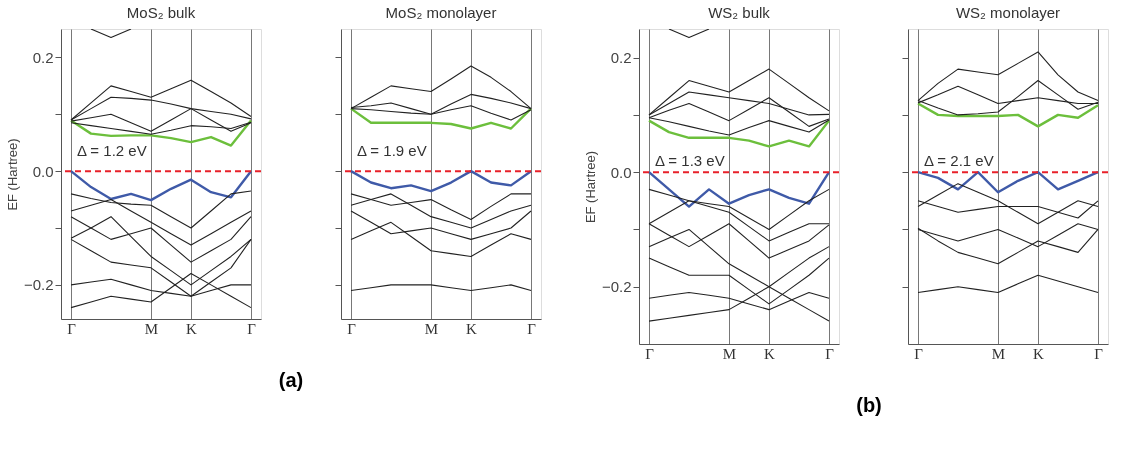 The height and width of the screenshot is (475, 1144). What do you see at coordinates (1008, 12) in the screenshot?
I see `chart-title: WS₂ monolayer` at bounding box center [1008, 12].